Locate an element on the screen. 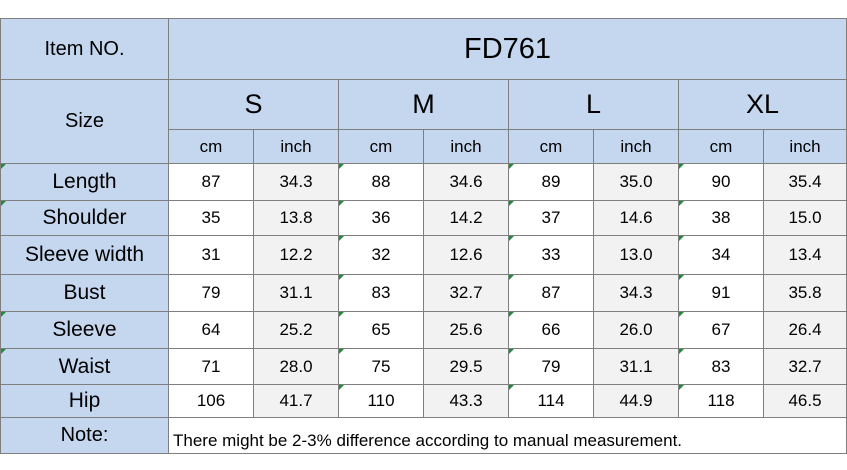 Image resolution: width=847 pixels, height=470 pixels. table-row: Hip 106 41.7 110 43.3 114 44.9 118 46.5 is located at coordinates (423, 401).